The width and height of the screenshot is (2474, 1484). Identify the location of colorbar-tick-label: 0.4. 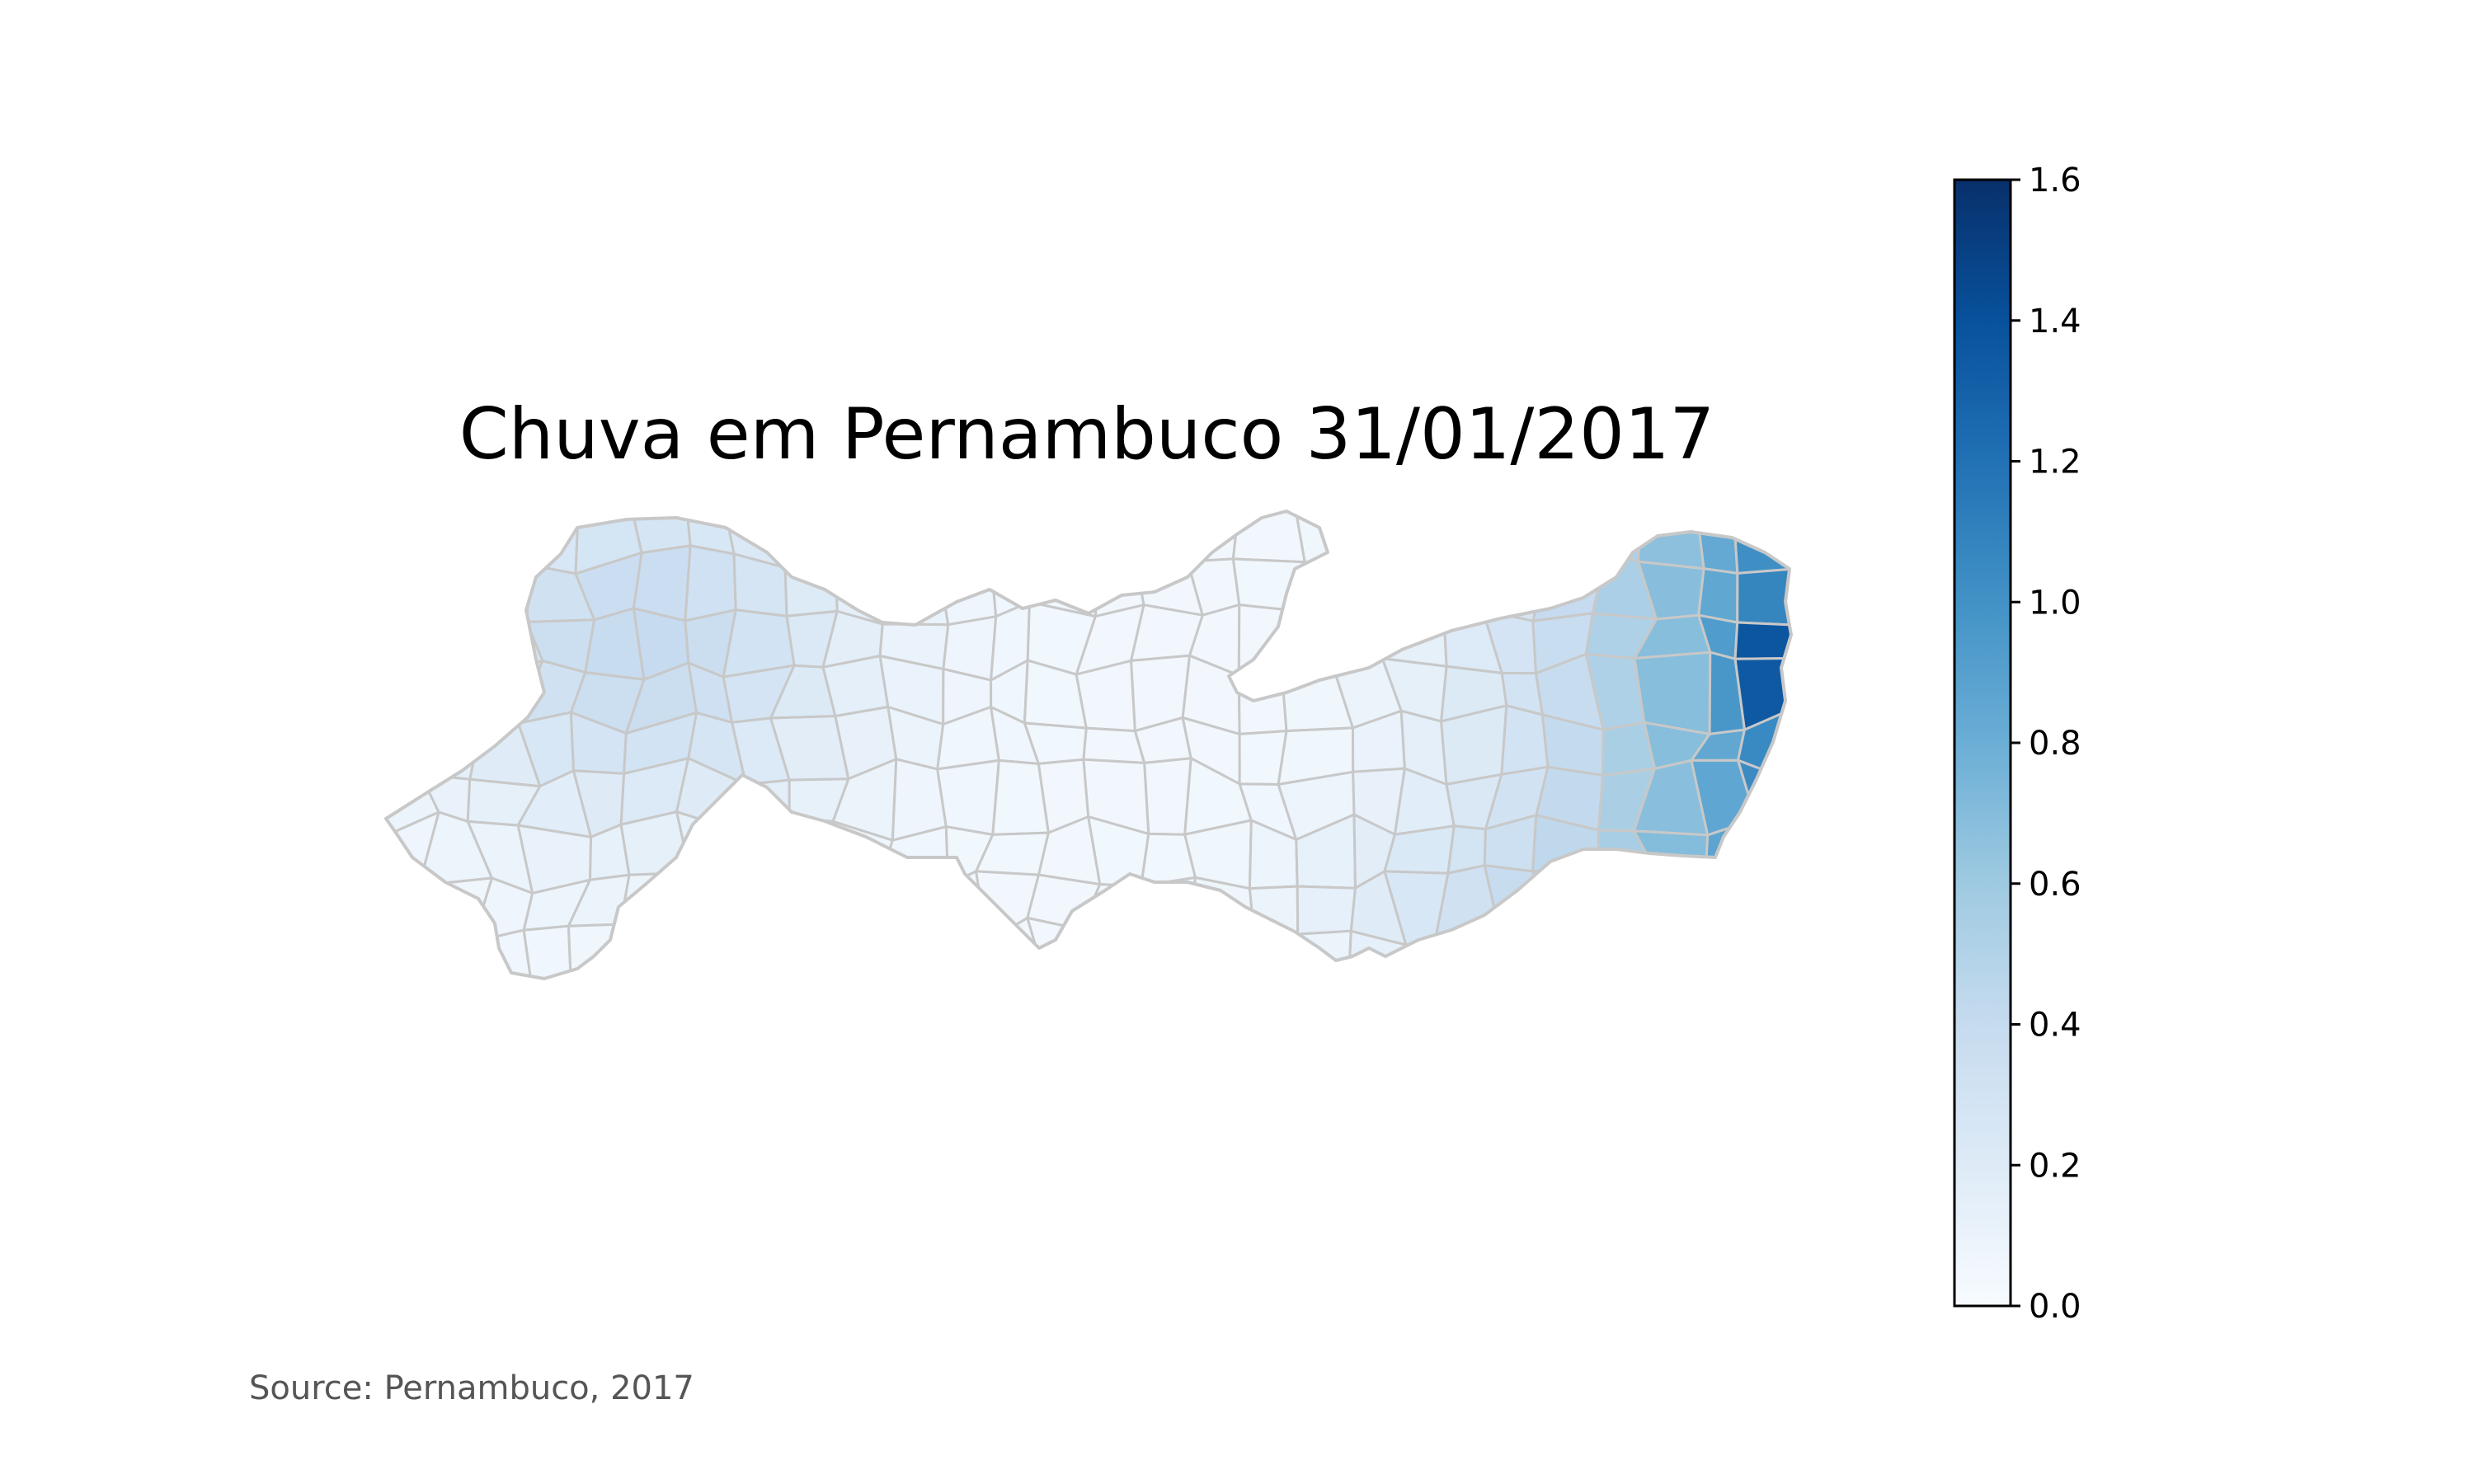
(2055, 1026).